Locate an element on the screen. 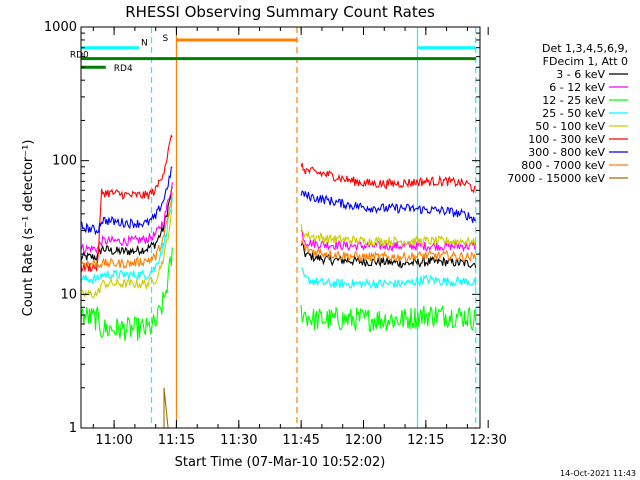 This screenshot has height=480, width=640. x-tick-label: 12:00 is located at coordinates (363, 440).